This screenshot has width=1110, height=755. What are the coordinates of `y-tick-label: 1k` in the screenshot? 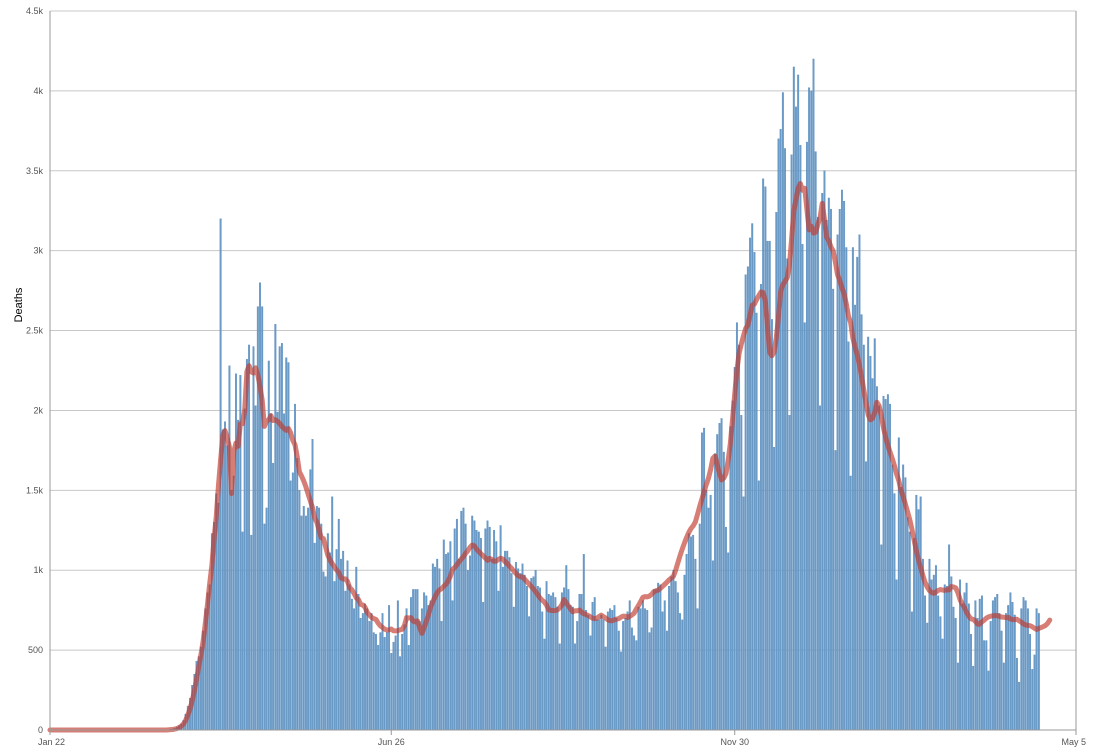 It's located at (38, 570).